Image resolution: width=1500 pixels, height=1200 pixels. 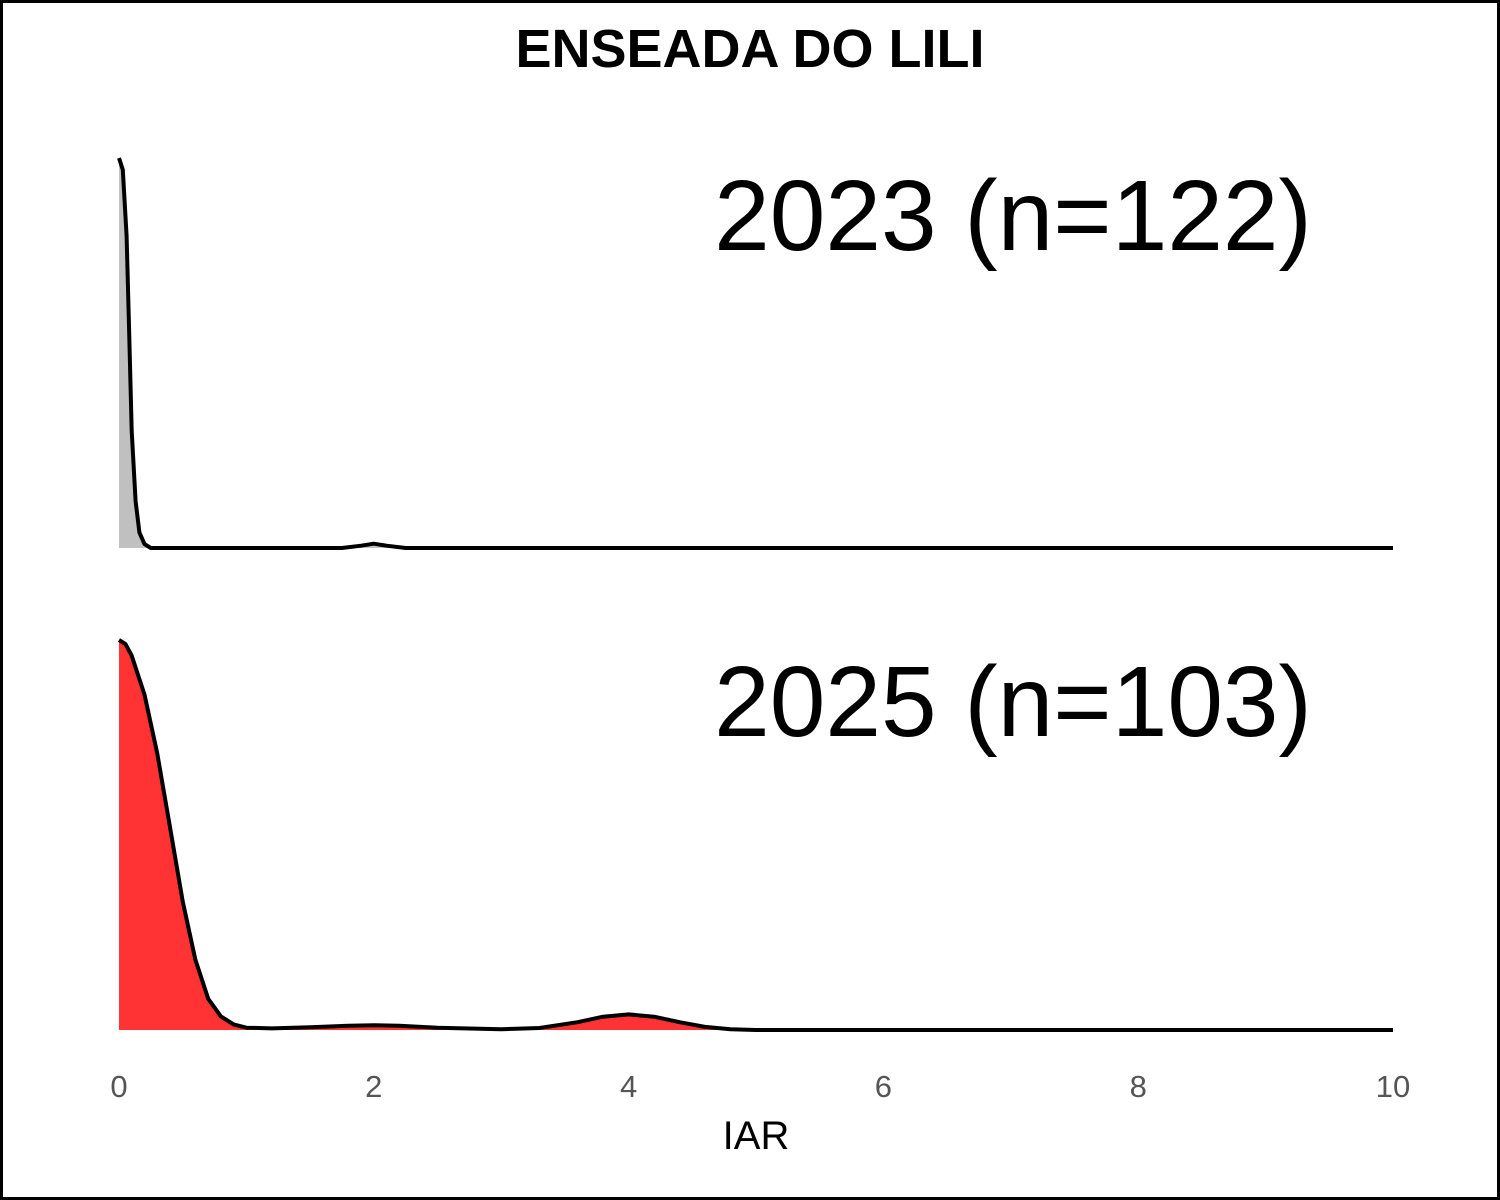 I want to click on x-tick-label: 2, so click(x=373, y=1086).